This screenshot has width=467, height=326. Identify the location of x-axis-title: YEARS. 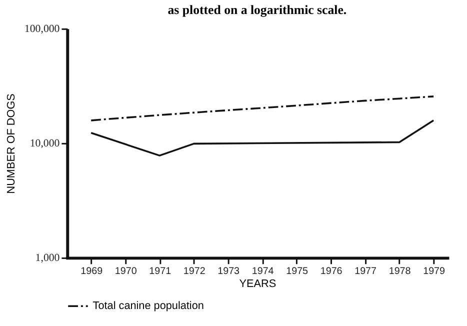
(257, 284).